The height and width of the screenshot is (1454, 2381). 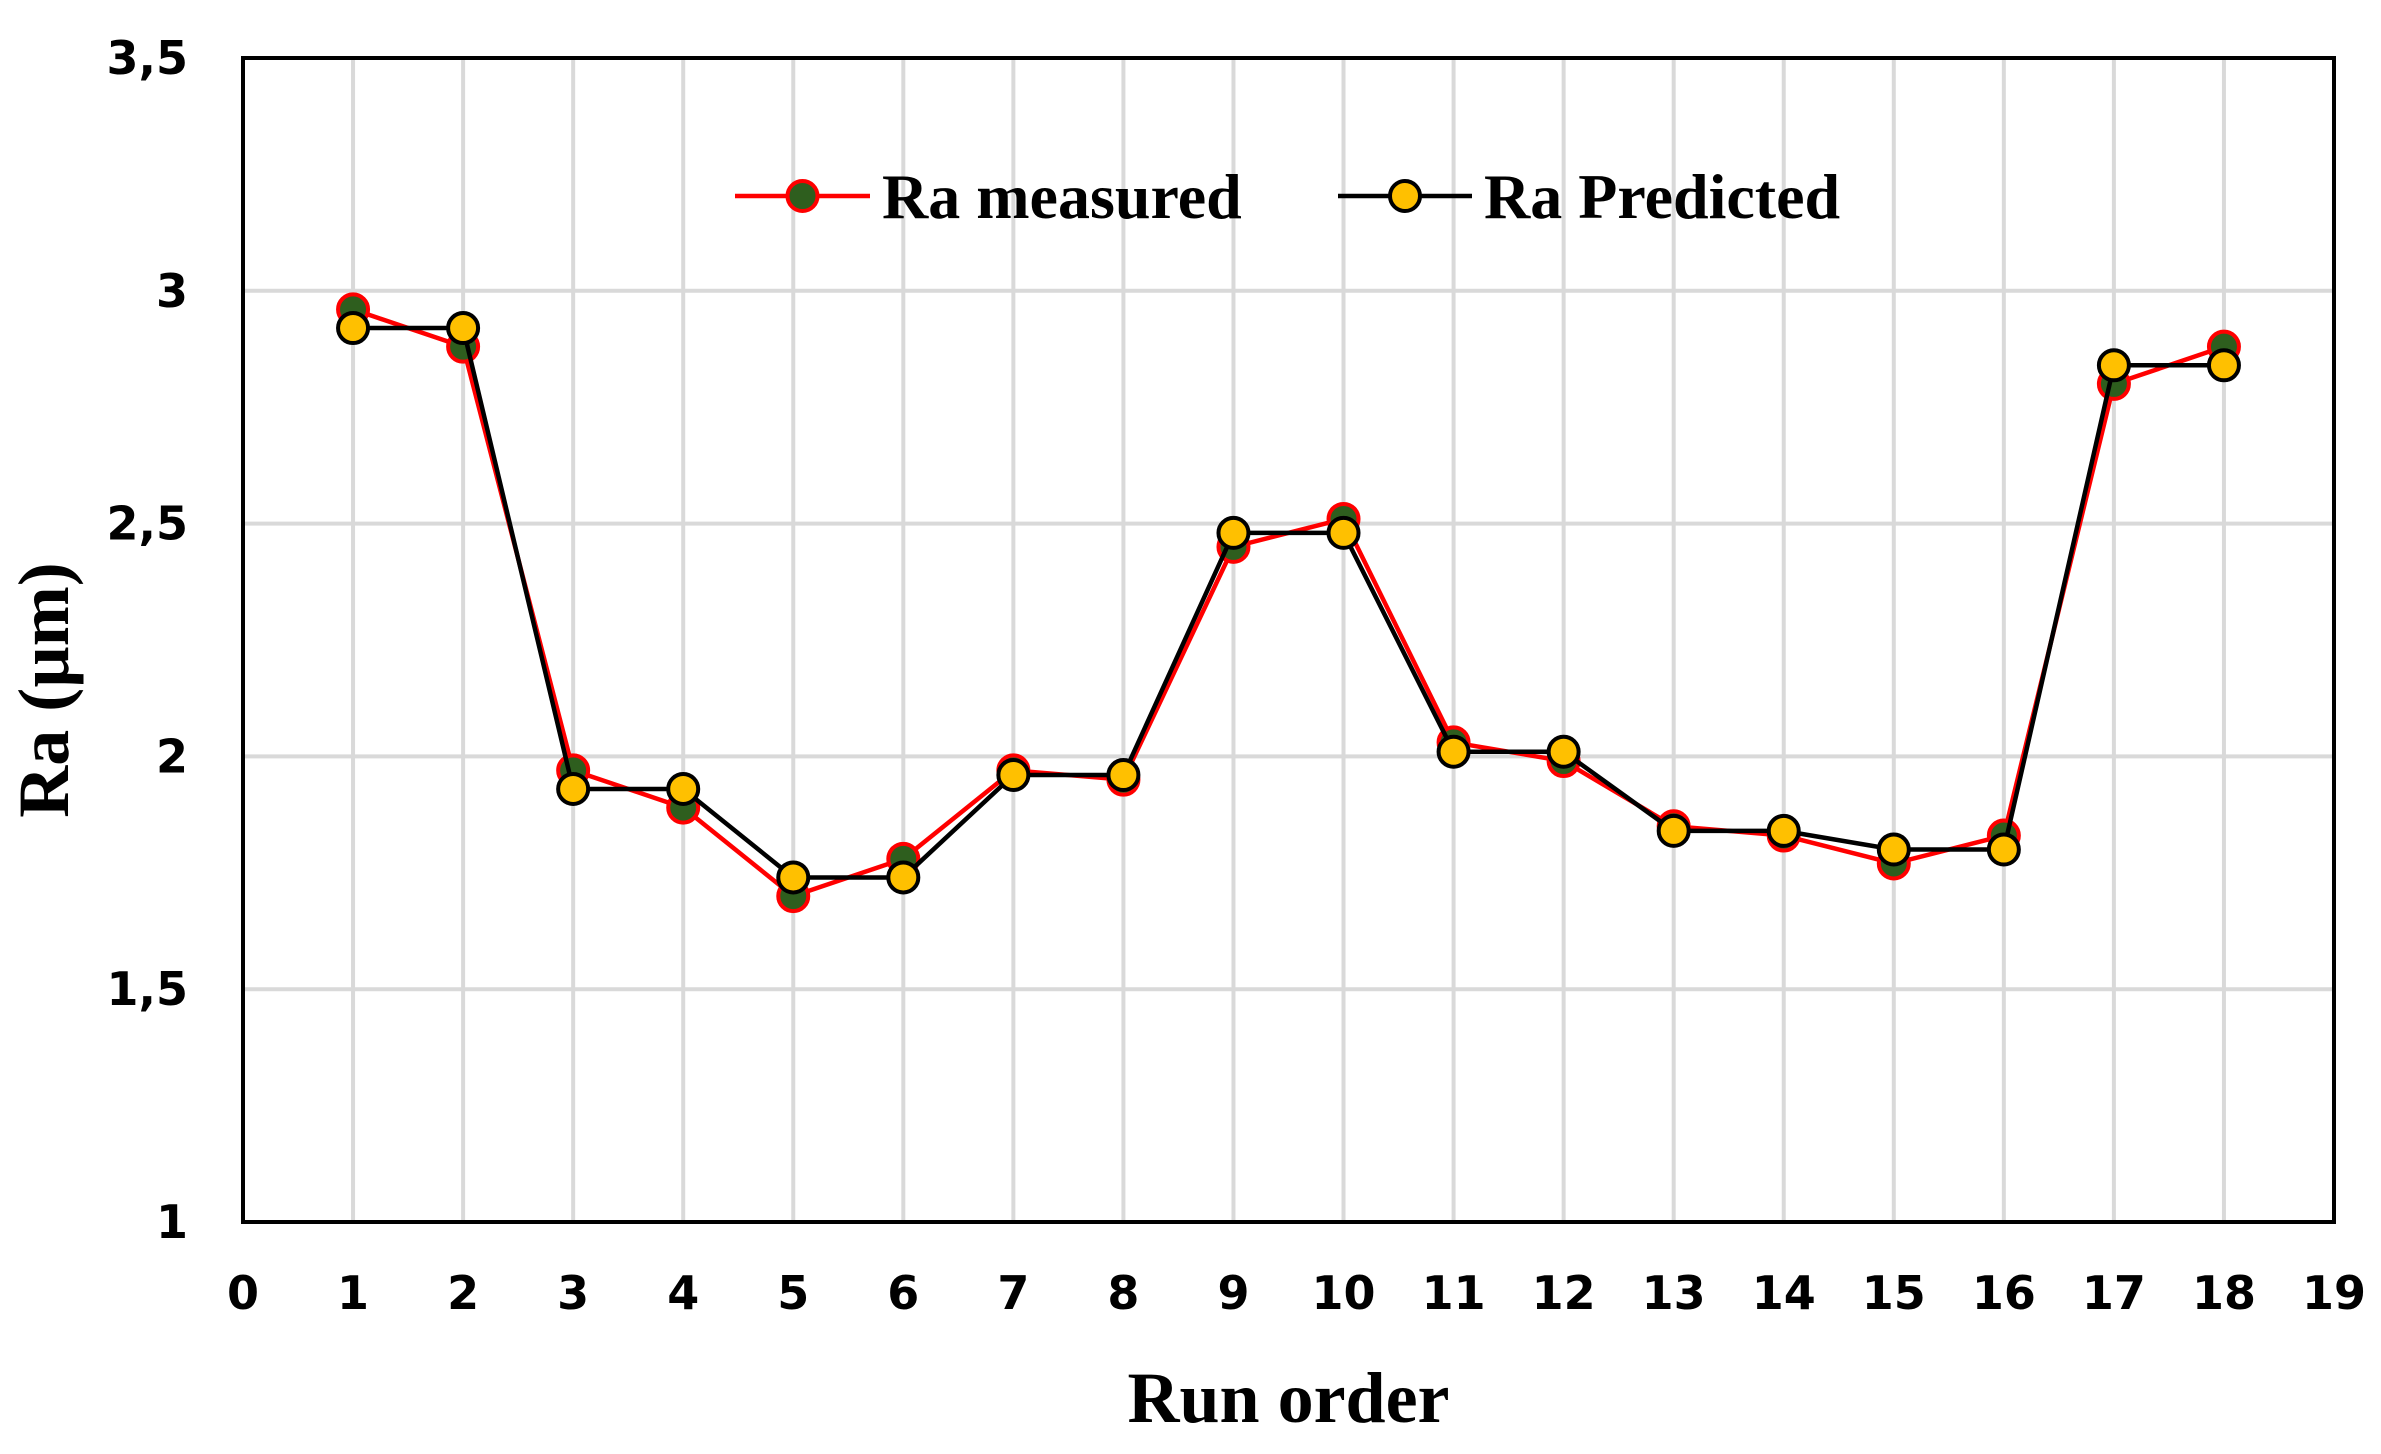 I want to click on y-tick-label: 1,5, so click(x=148, y=989).